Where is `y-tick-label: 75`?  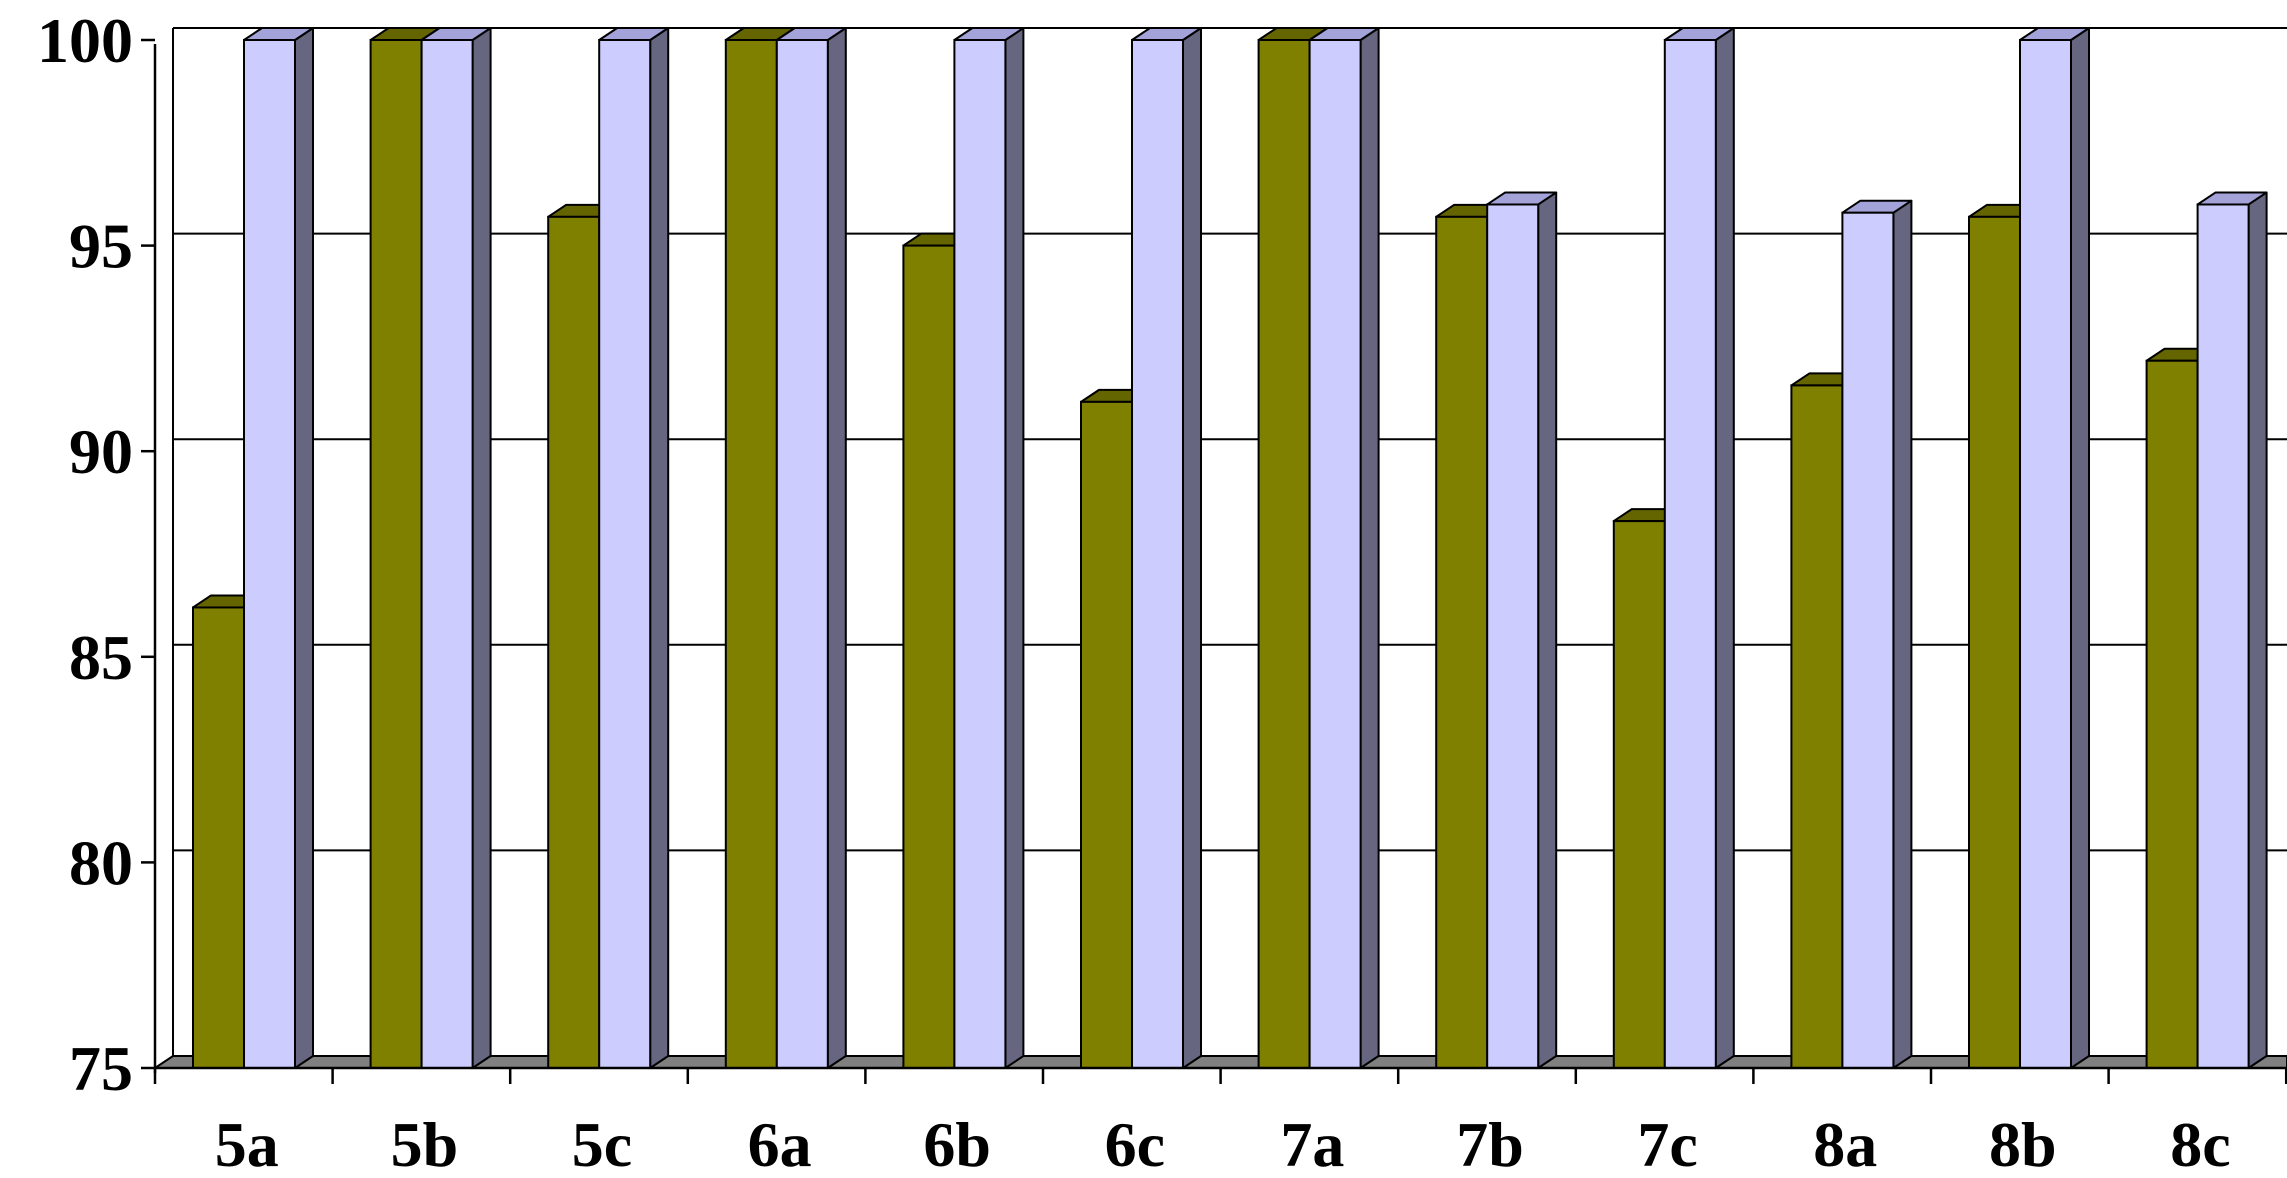
y-tick-label: 75 is located at coordinates (101, 1068).